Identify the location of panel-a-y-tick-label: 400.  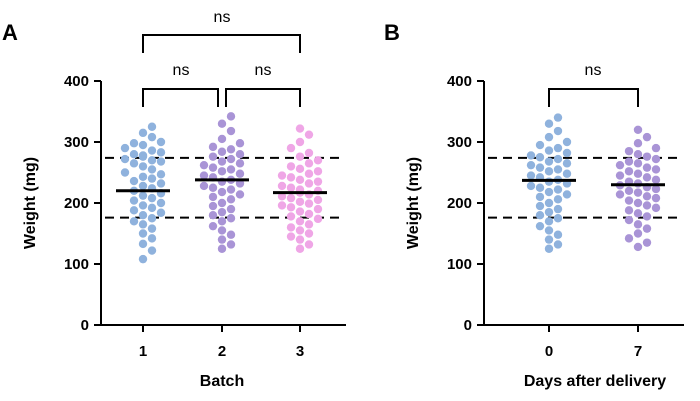
(76, 81).